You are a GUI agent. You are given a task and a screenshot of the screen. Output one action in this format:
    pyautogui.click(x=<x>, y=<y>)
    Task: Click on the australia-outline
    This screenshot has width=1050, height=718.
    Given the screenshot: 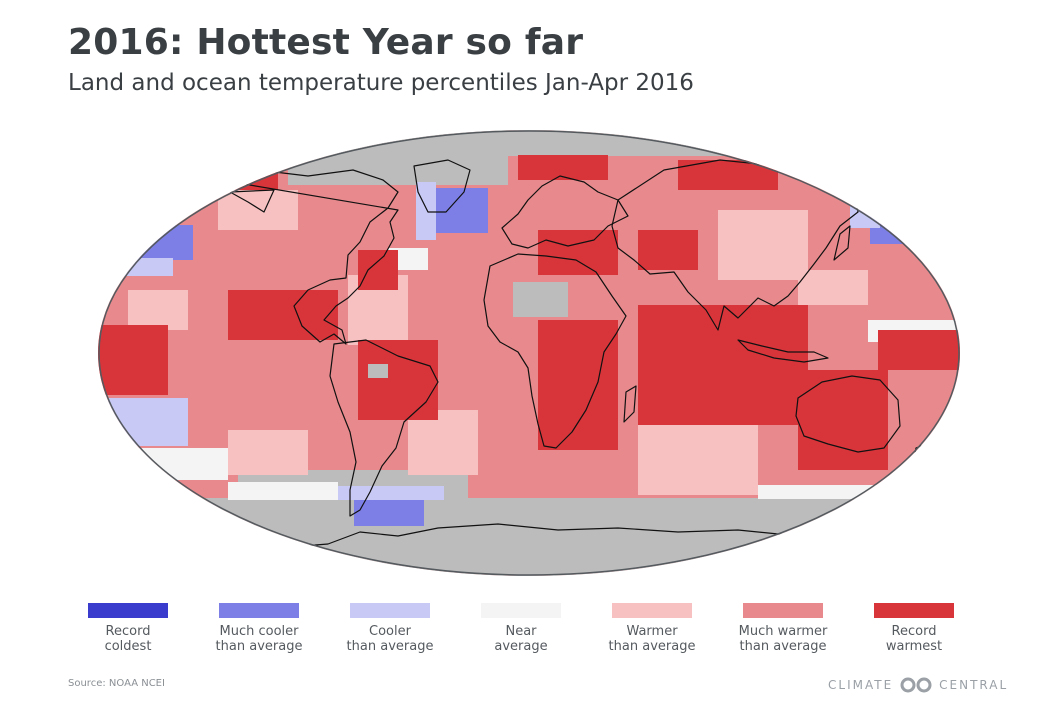 What is the action you would take?
    pyautogui.click(x=848, y=414)
    